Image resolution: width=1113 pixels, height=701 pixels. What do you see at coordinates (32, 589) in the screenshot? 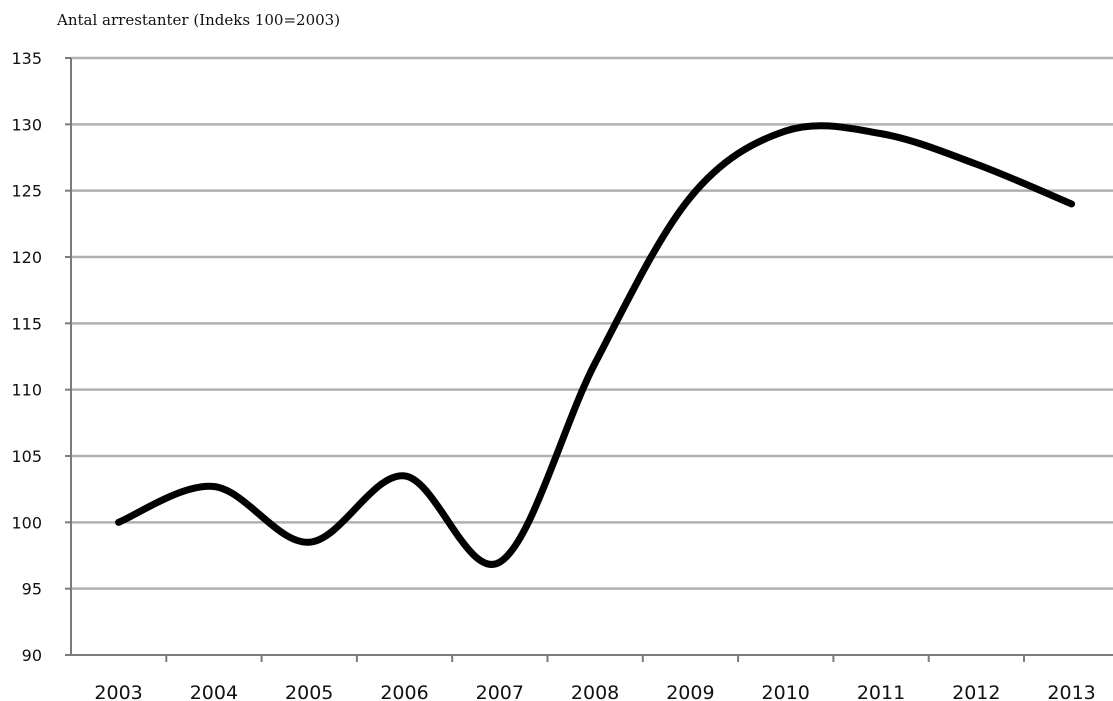
I see `y-tick-label-95: 95` at bounding box center [32, 589].